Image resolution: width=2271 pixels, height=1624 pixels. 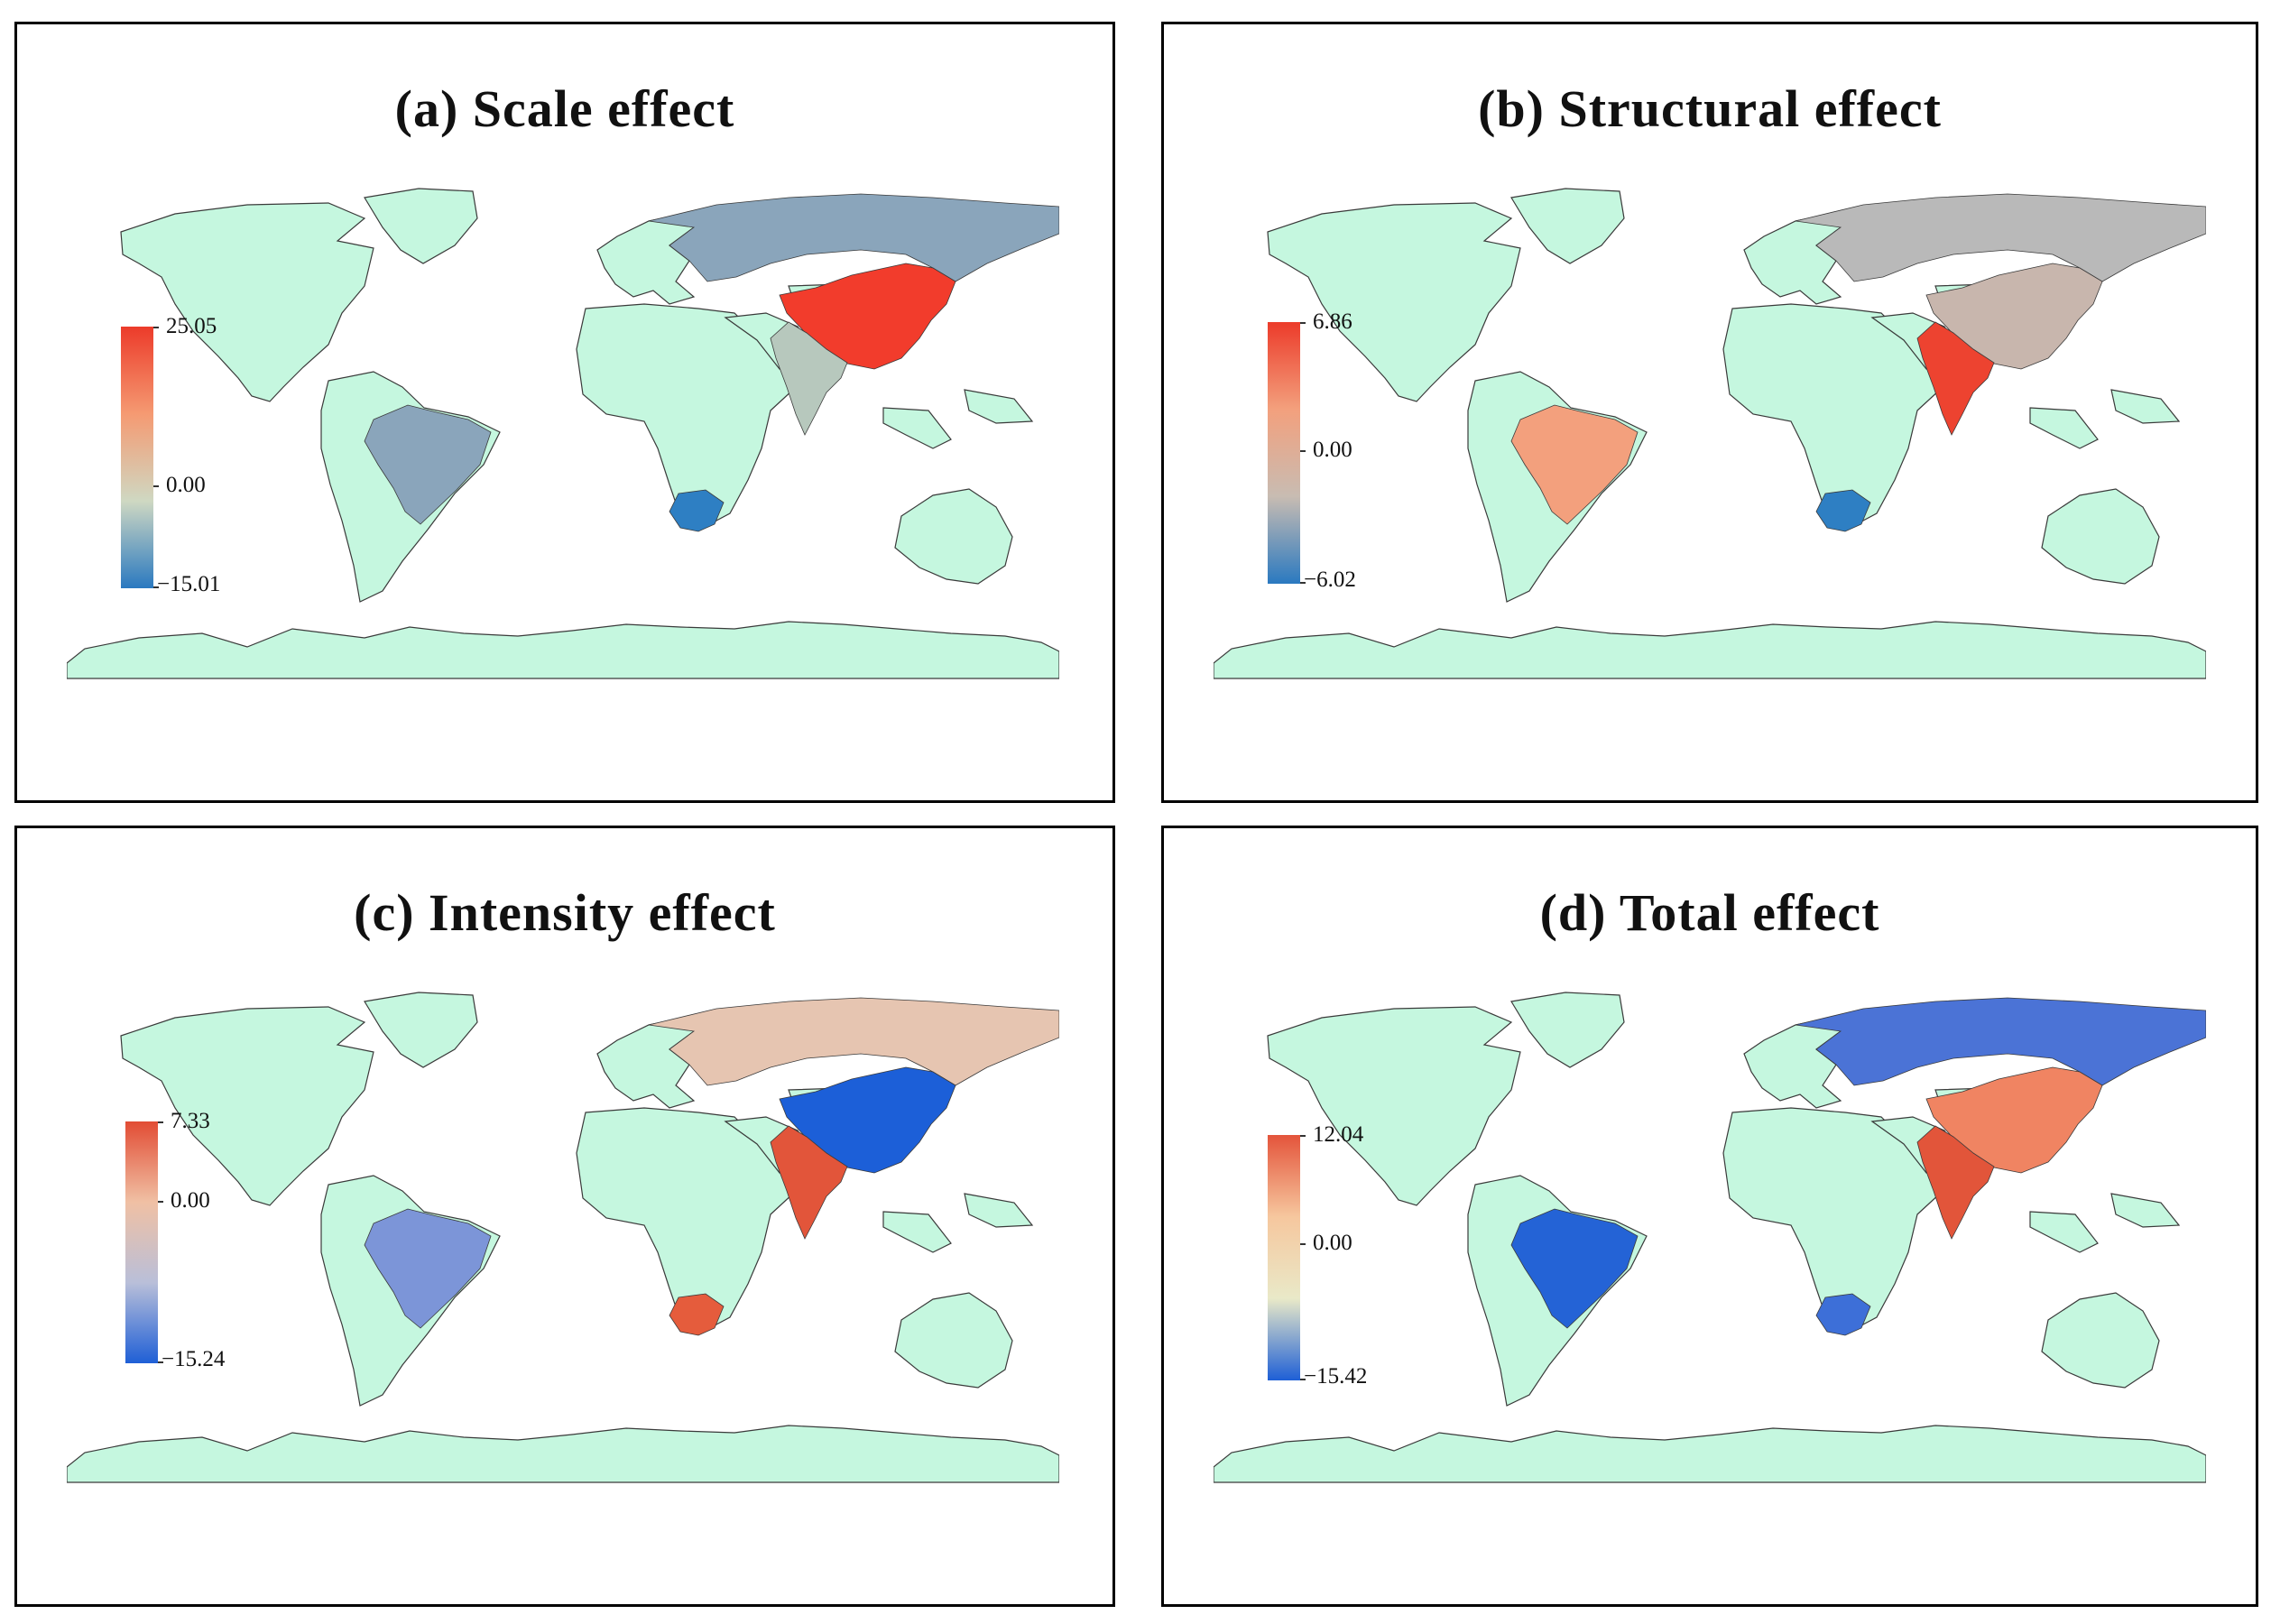 What do you see at coordinates (191, 326) in the screenshot?
I see `legend-max-label: 25.05` at bounding box center [191, 326].